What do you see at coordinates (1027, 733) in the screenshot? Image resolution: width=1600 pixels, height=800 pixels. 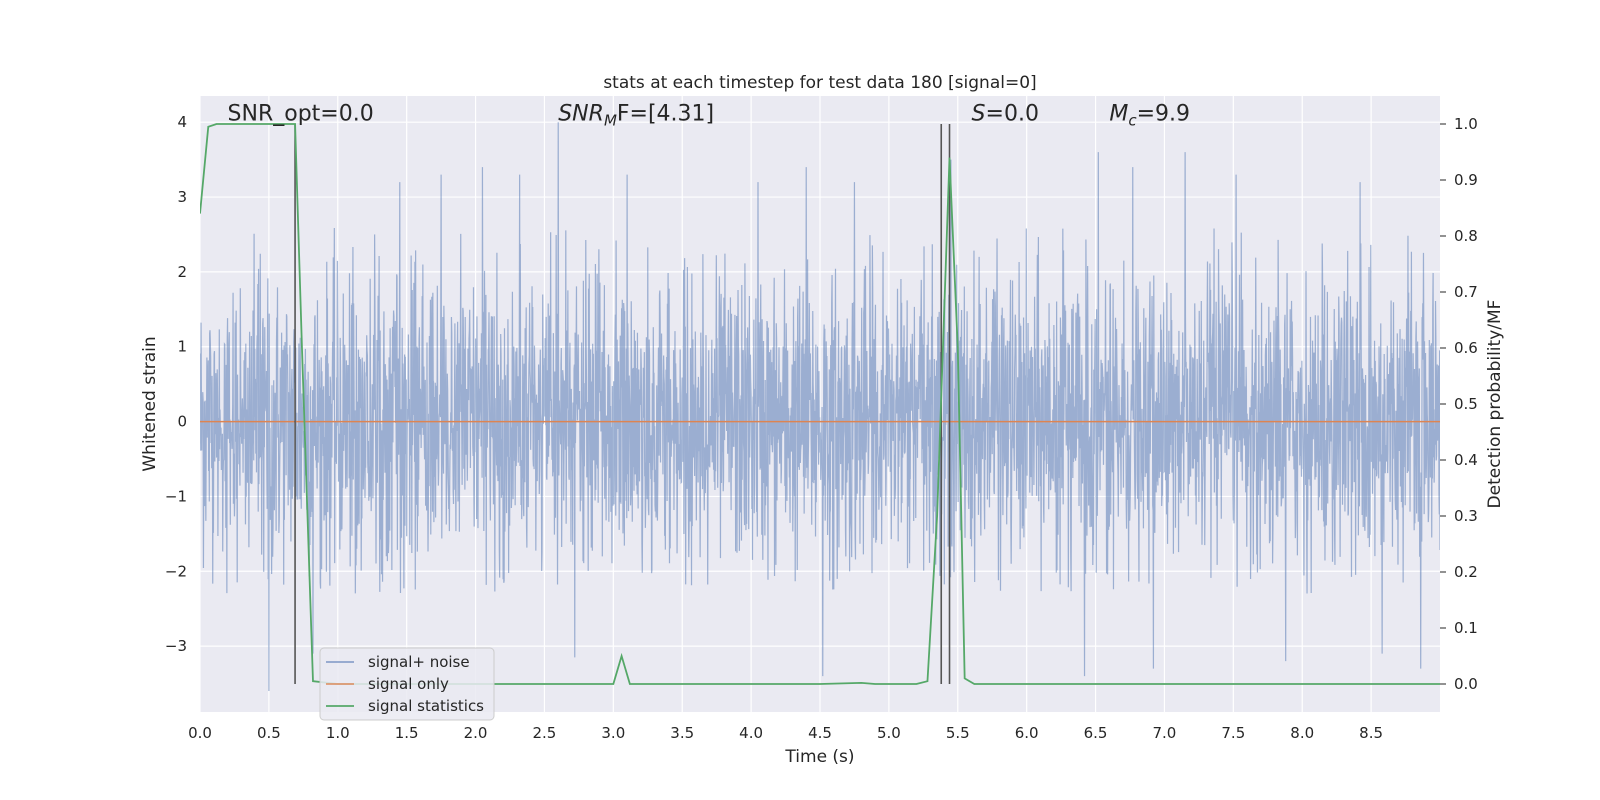 I see `x-tick-label: 6.0` at bounding box center [1027, 733].